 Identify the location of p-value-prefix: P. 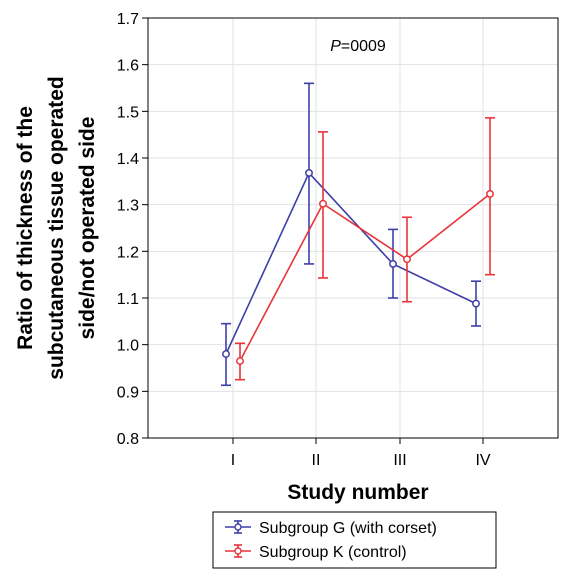
(335, 46).